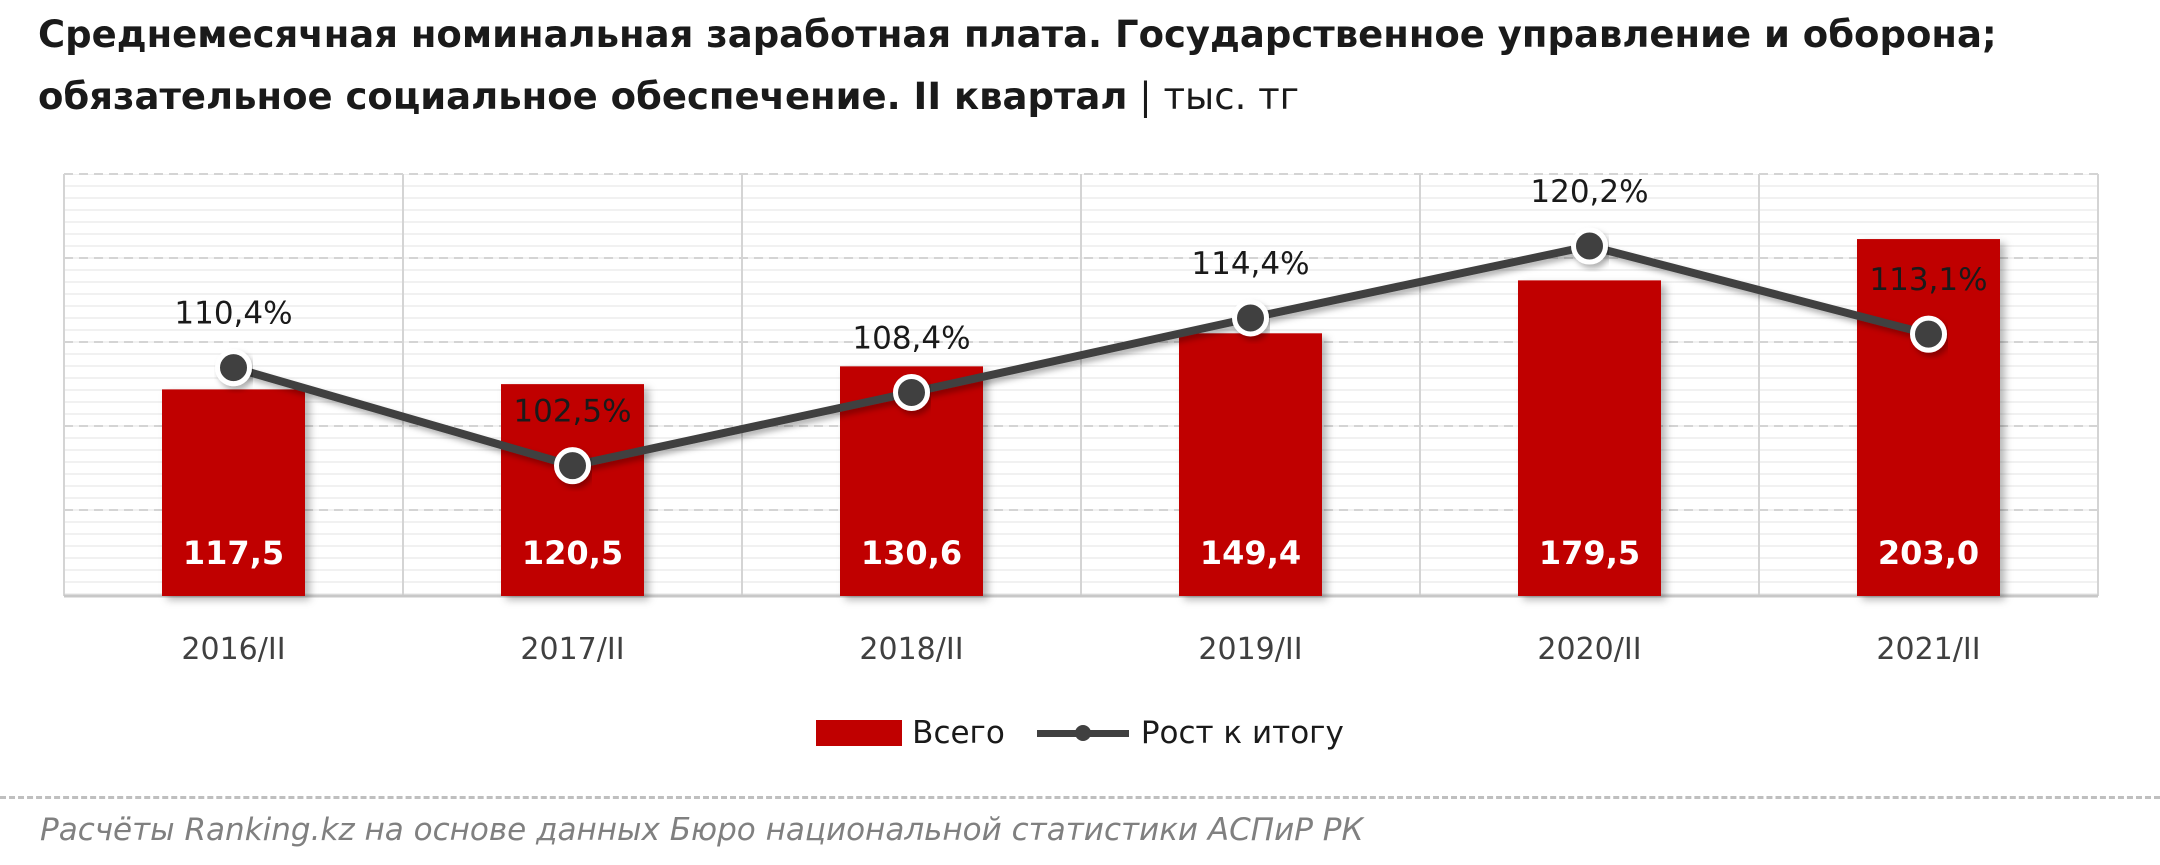  Describe the element at coordinates (1242, 733) in the screenshot. I see `legend-line-label: Рост к итогу` at that location.